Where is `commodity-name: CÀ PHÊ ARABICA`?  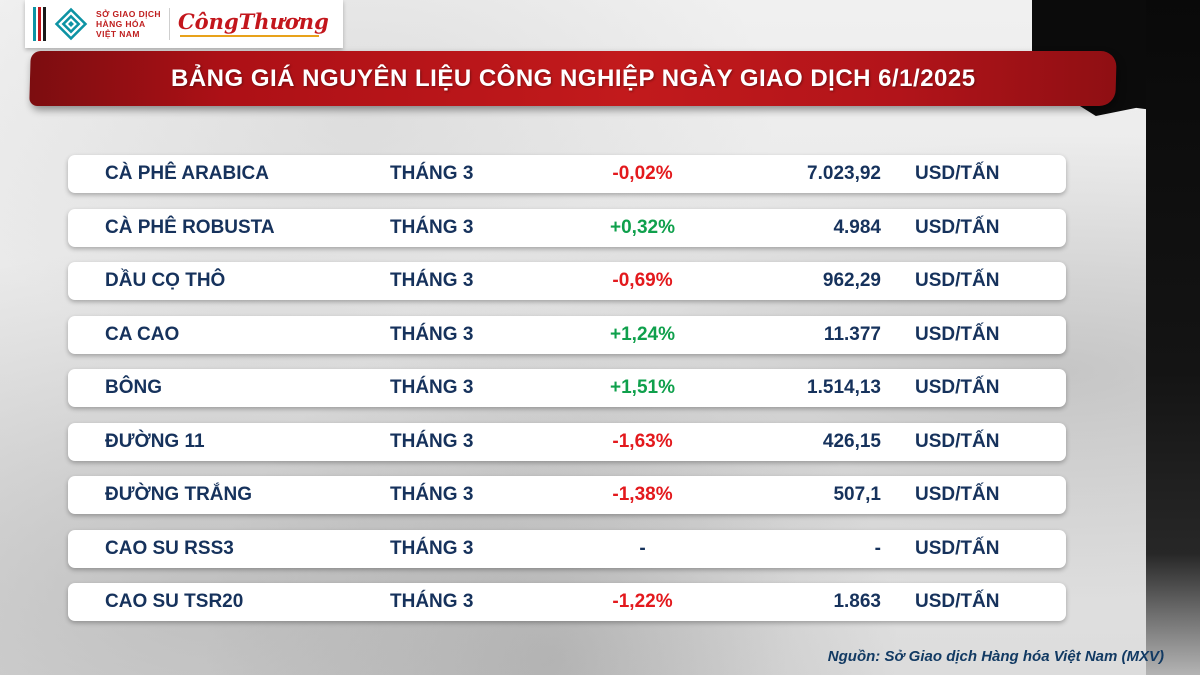
commodity-name: CÀ PHÊ ARABICA is located at coordinates (187, 173).